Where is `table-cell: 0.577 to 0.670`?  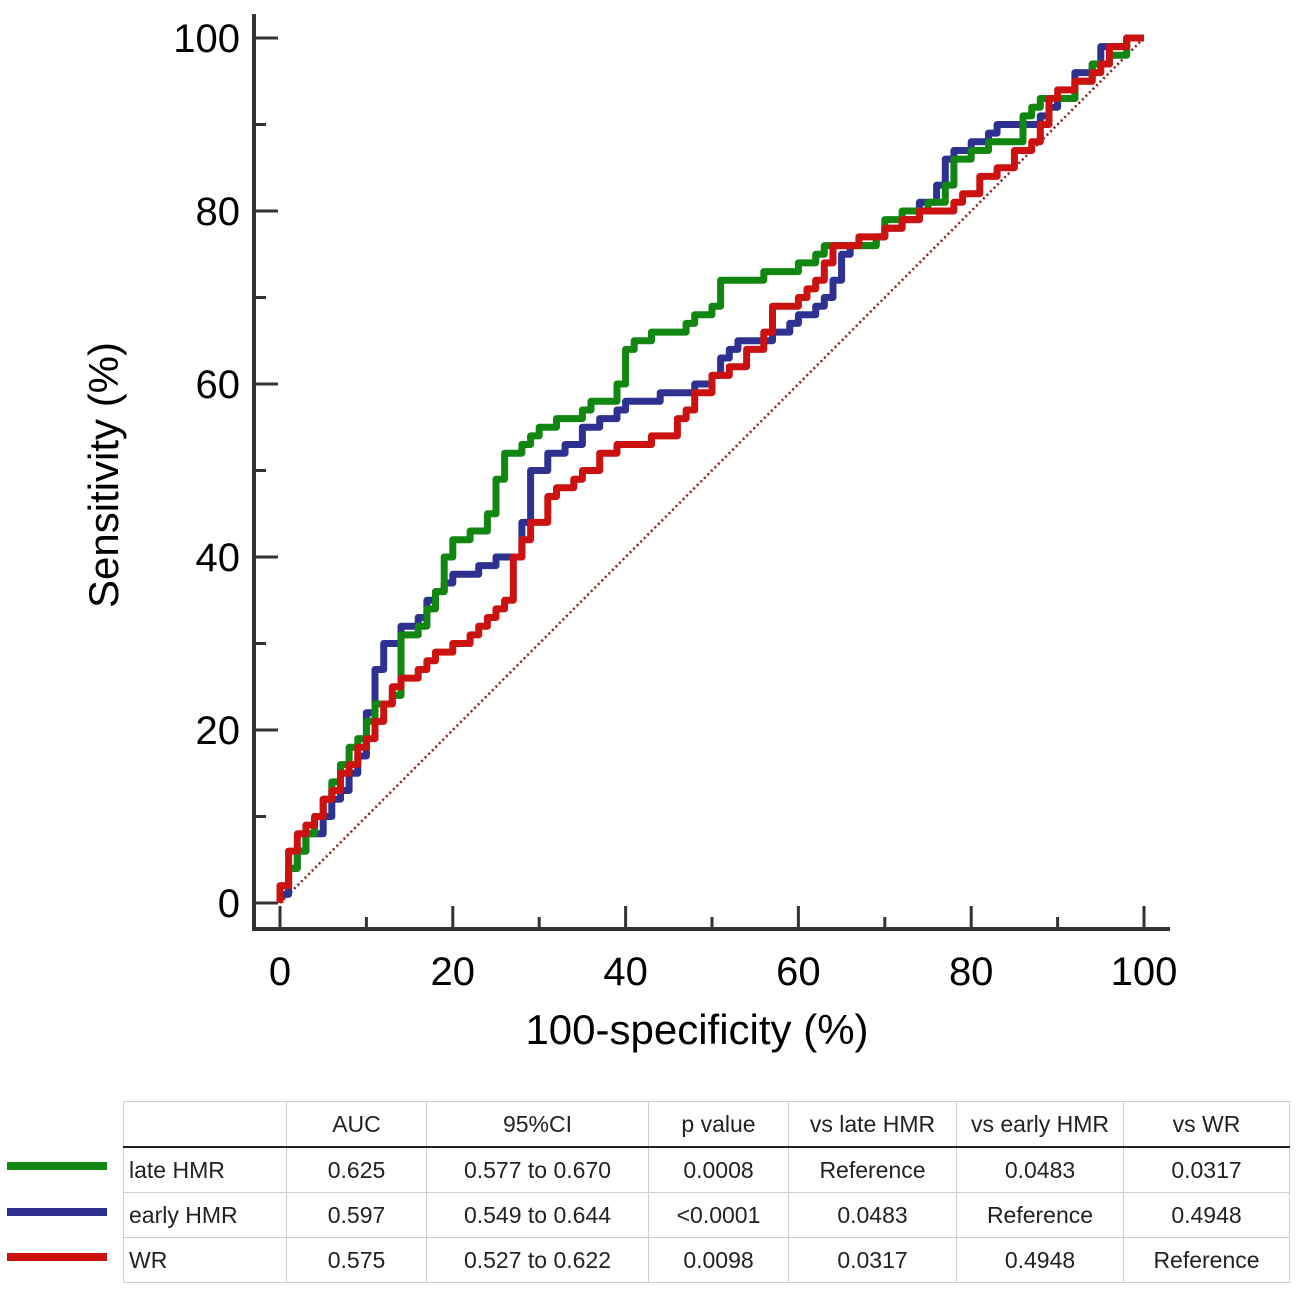
table-cell: 0.577 to 0.670 is located at coordinates (537, 1170).